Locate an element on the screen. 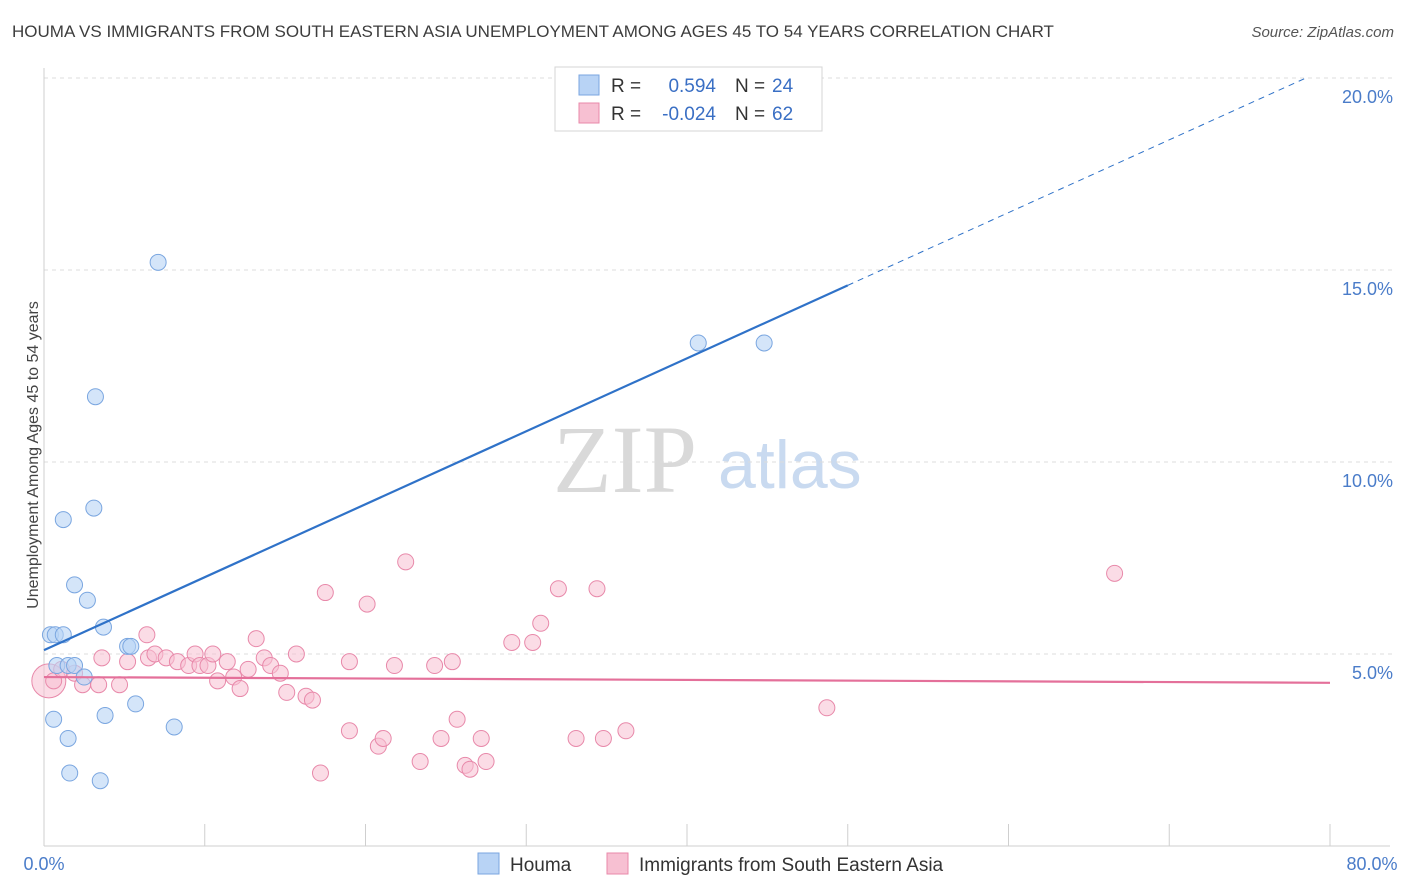 This screenshot has height=892, width=1406. legend-r-label-houma: R = is located at coordinates (626, 86).